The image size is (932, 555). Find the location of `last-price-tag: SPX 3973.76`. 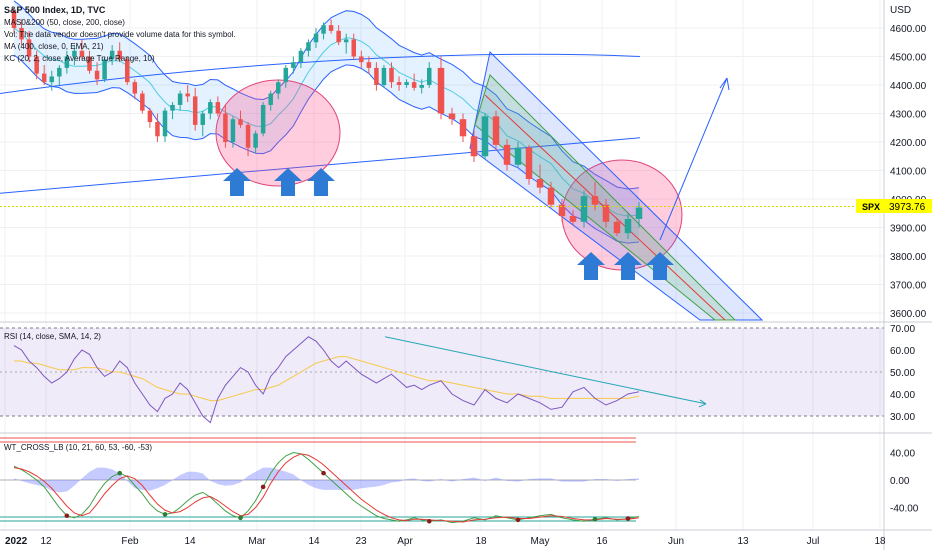

last-price-tag: SPX 3973.76 is located at coordinates (894, 206).